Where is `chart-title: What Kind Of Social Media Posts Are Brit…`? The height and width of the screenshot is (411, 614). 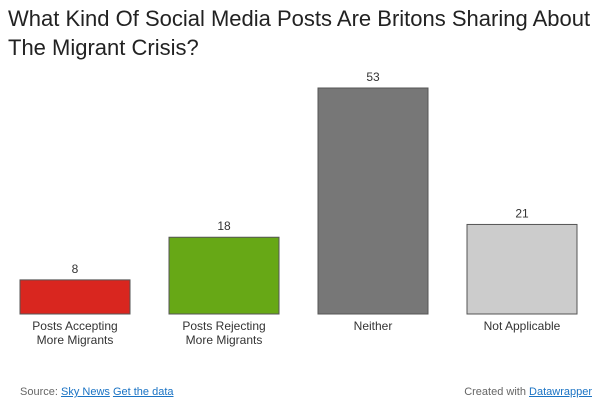
chart-title: What Kind Of Social Media Posts Are Brit… is located at coordinates (299, 33).